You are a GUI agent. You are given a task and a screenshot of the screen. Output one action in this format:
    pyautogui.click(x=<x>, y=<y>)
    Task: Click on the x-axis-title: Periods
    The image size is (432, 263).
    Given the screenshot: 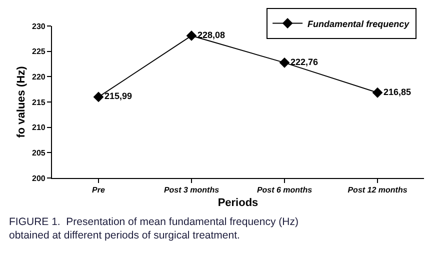 What is the action you would take?
    pyautogui.click(x=238, y=202)
    